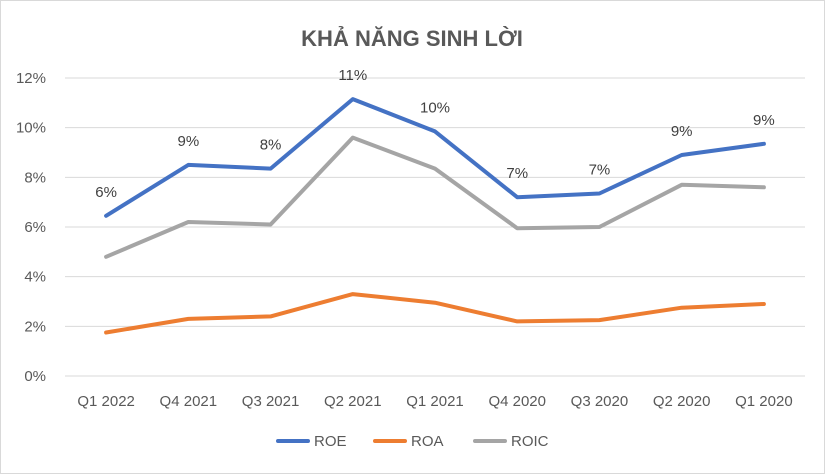 This screenshot has height=474, width=825. I want to click on legend-label-roic: ROIC, so click(530, 441).